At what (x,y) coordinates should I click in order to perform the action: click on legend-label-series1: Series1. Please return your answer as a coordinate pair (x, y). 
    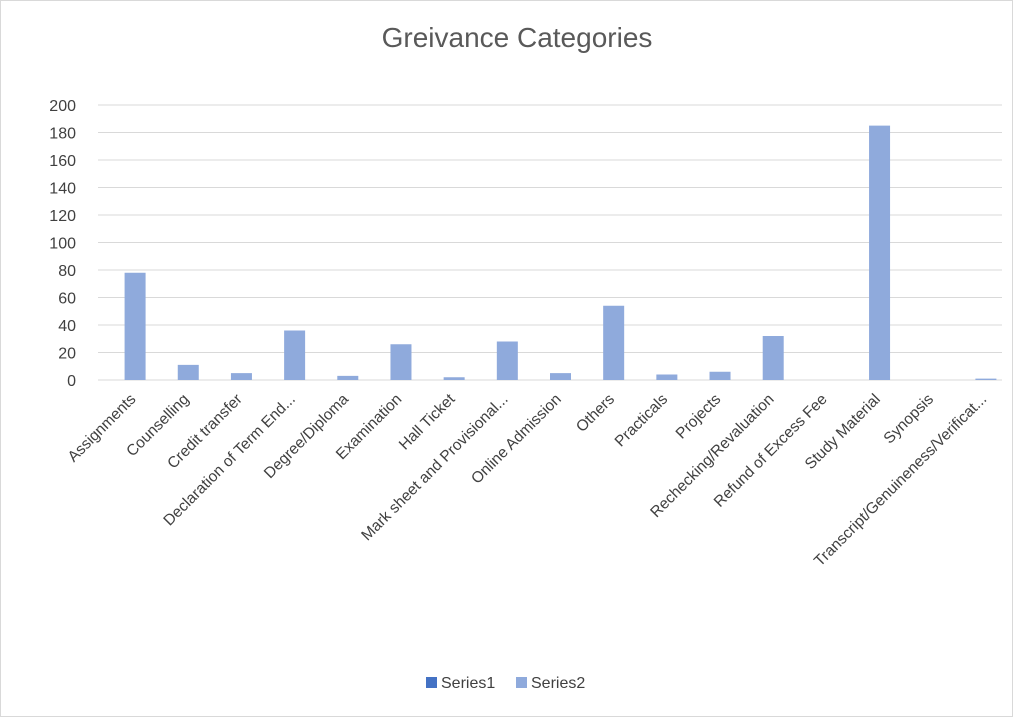
    Looking at the image, I should click on (468, 683).